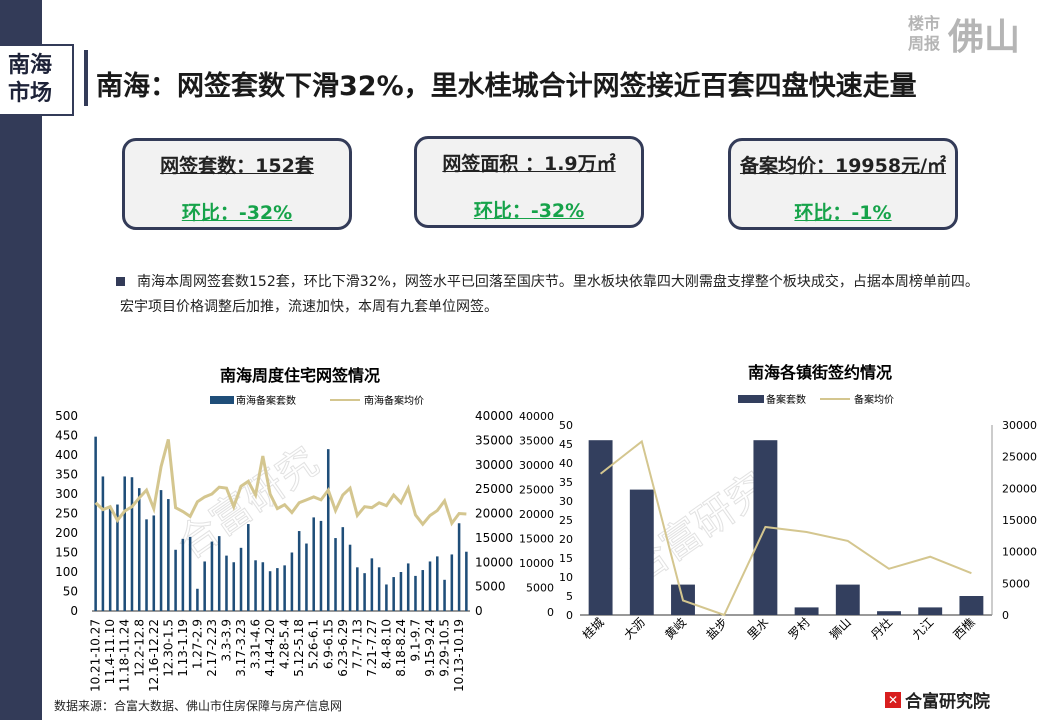 This screenshot has height=720, width=1040. Describe the element at coordinates (1019, 457) in the screenshot. I see `y2-tick-label: 25000` at that location.